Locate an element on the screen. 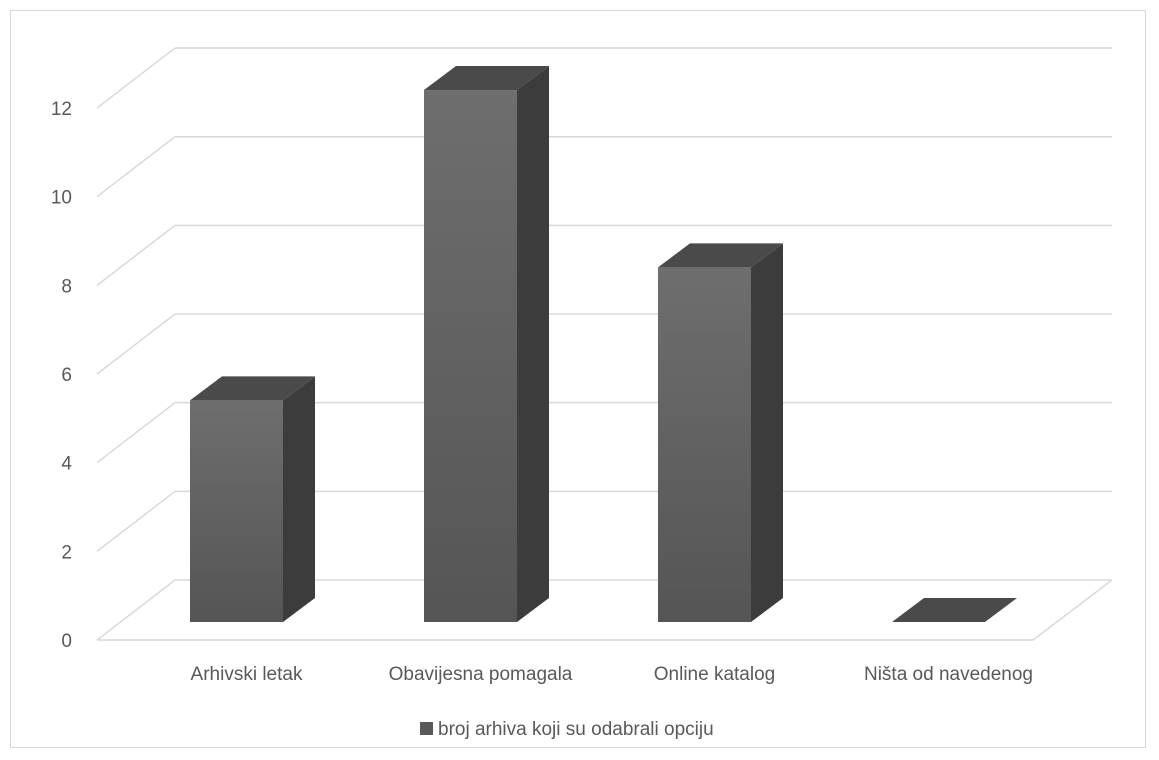 This screenshot has width=1159, height=760. category-label: Ništa od navedenog is located at coordinates (948, 674).